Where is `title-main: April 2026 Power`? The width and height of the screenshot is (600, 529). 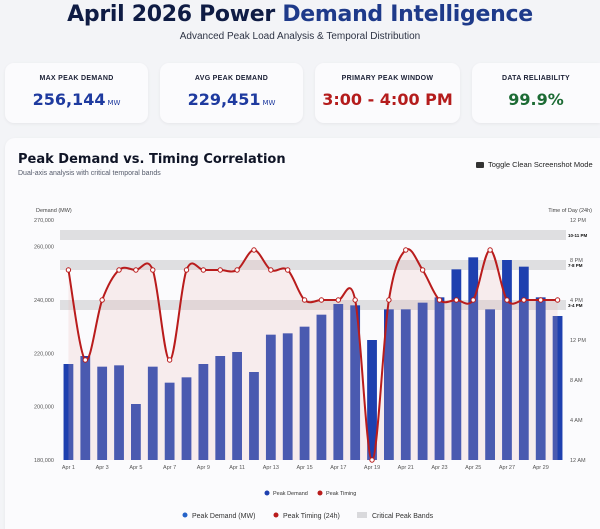 title-main: April 2026 Power is located at coordinates (171, 14).